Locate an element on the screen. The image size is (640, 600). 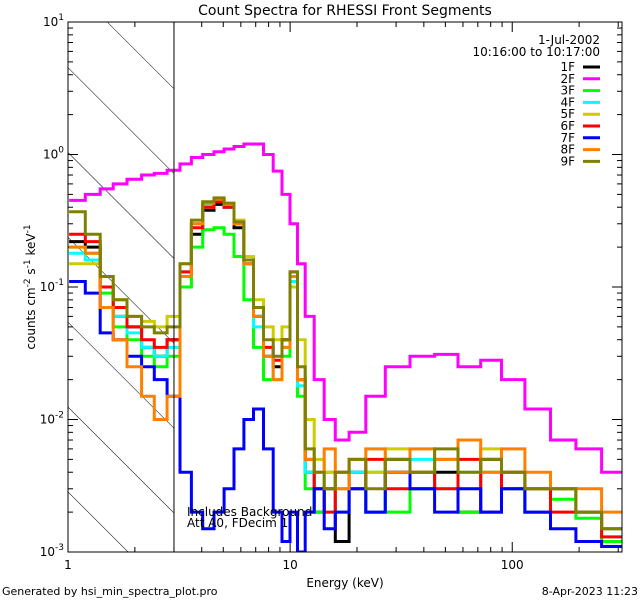
annotation-background: Includes Background is located at coordinates (249, 512).